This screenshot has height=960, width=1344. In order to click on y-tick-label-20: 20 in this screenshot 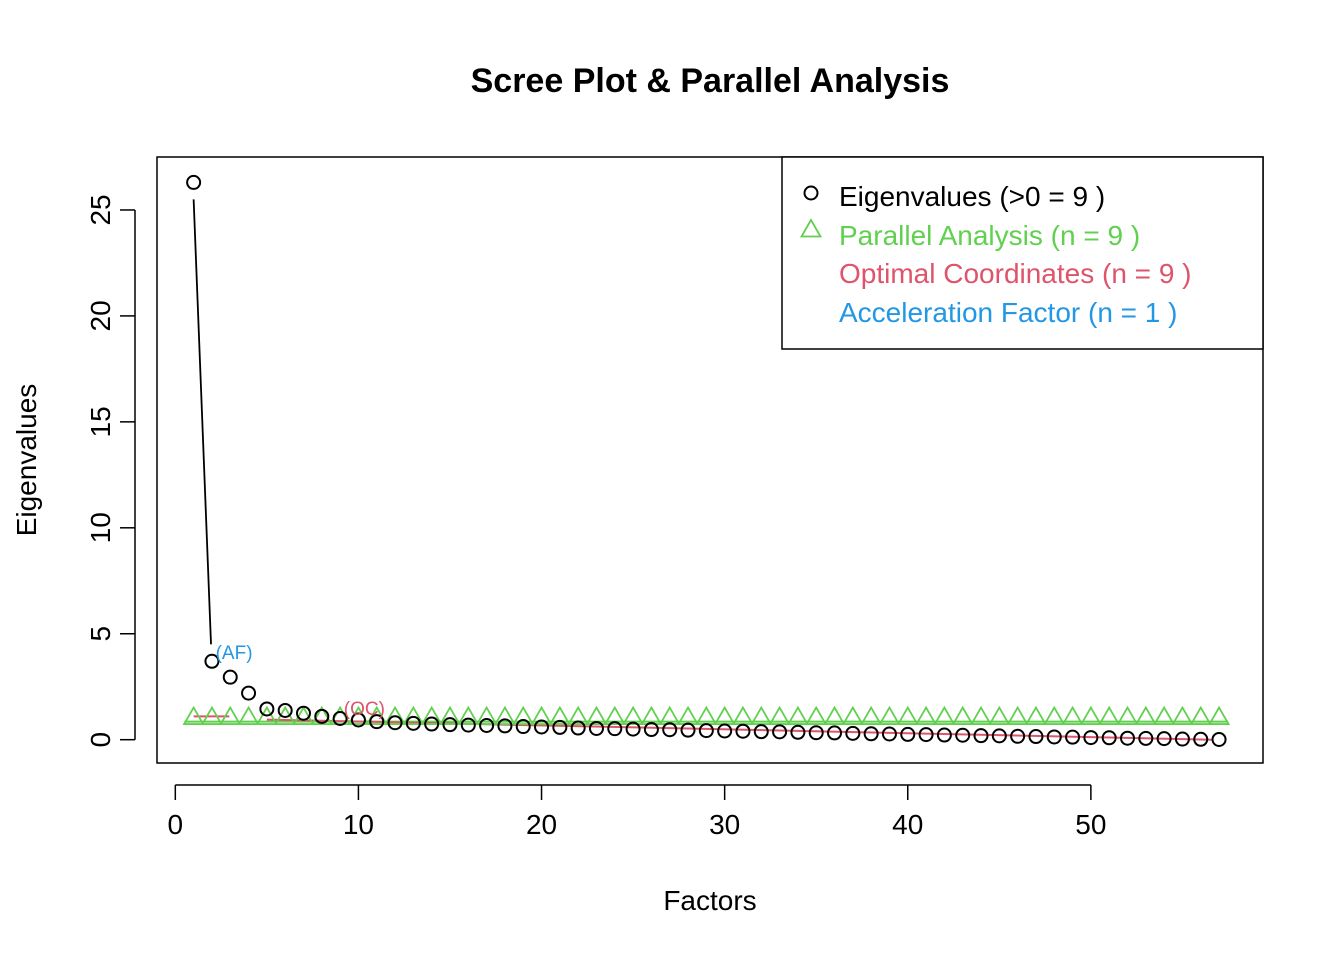, I will do `click(100, 315)`.